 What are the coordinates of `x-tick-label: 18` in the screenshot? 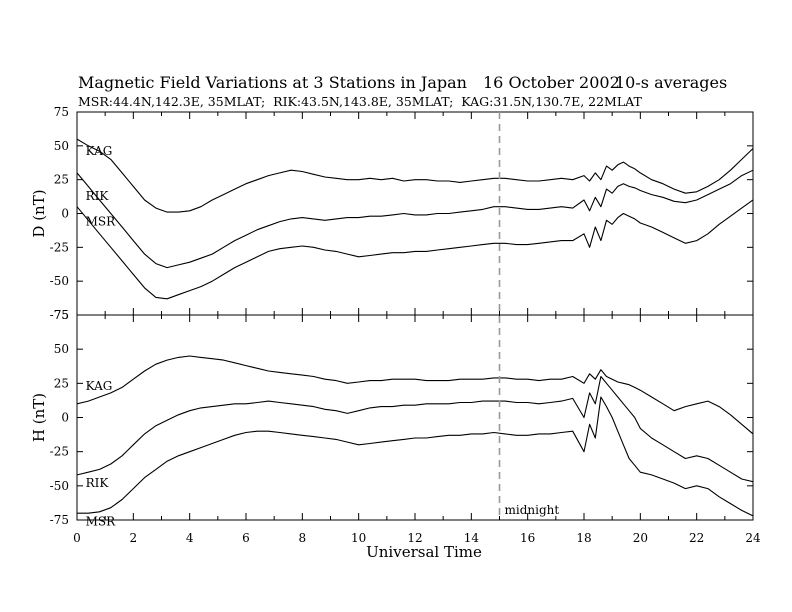 It's located at (583, 538).